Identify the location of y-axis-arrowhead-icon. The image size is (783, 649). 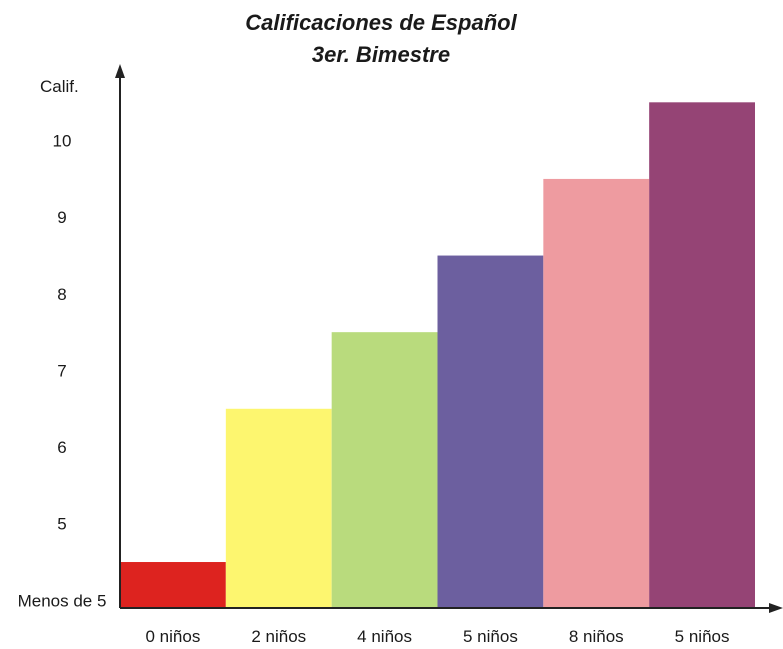
(120, 71).